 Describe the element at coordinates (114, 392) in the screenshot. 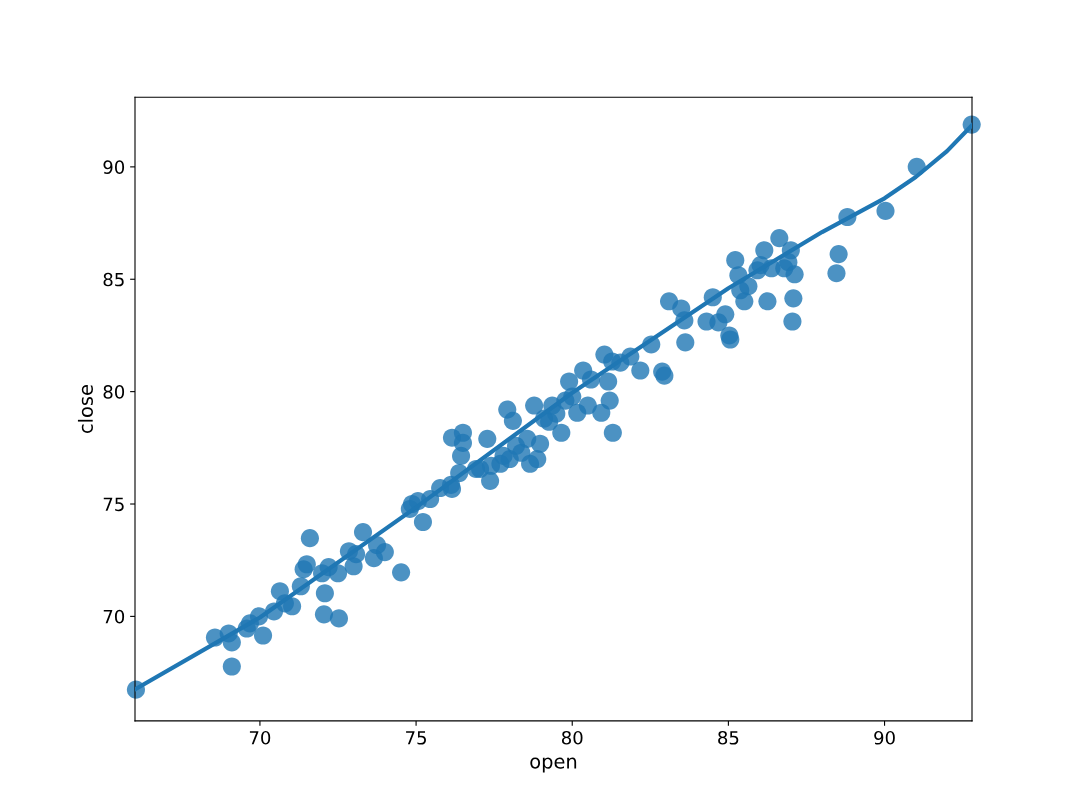

I see `y-tick-label: 80` at that location.